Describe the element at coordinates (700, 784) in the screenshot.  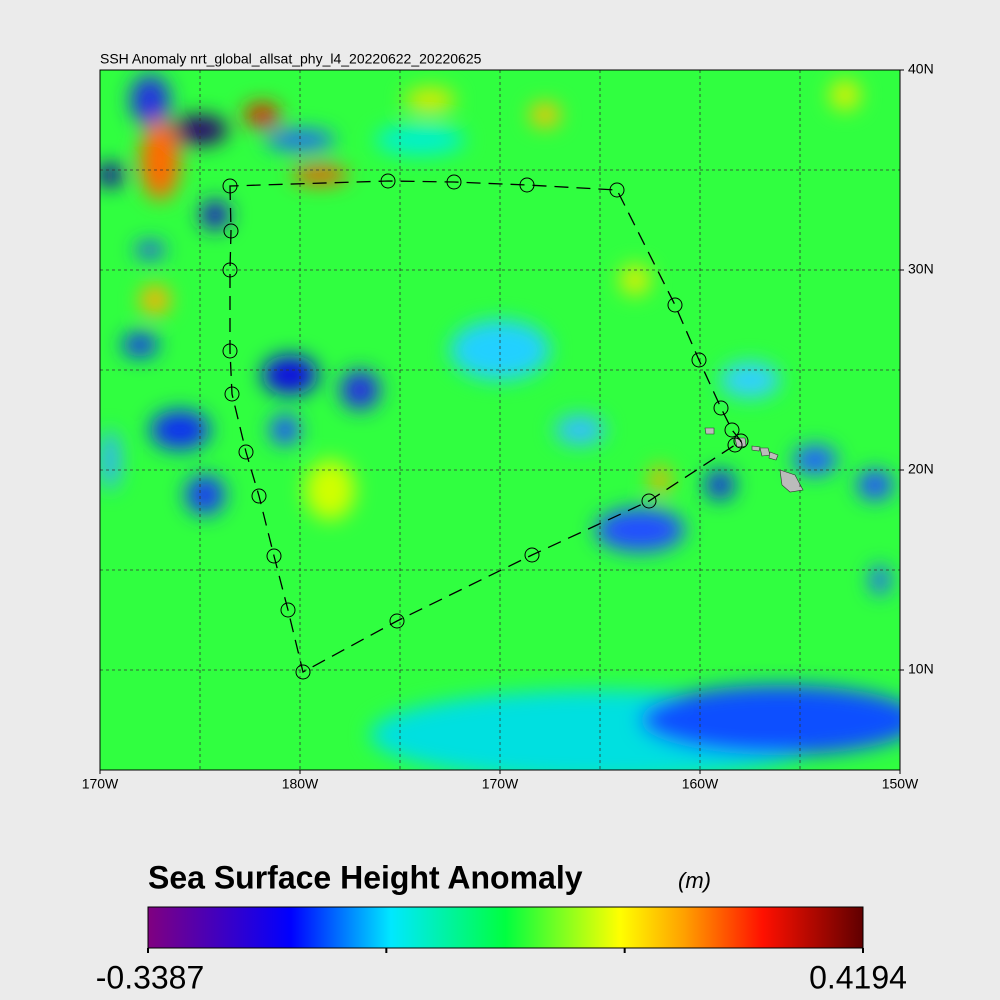
I see `x-tick-label: 160W` at that location.